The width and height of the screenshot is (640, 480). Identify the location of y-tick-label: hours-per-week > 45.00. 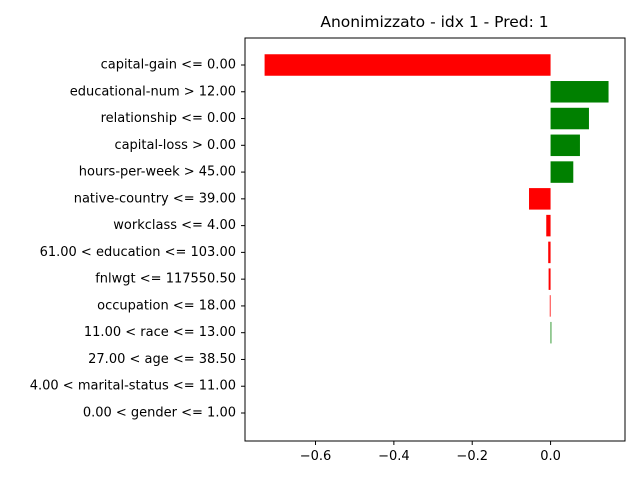
(157, 172).